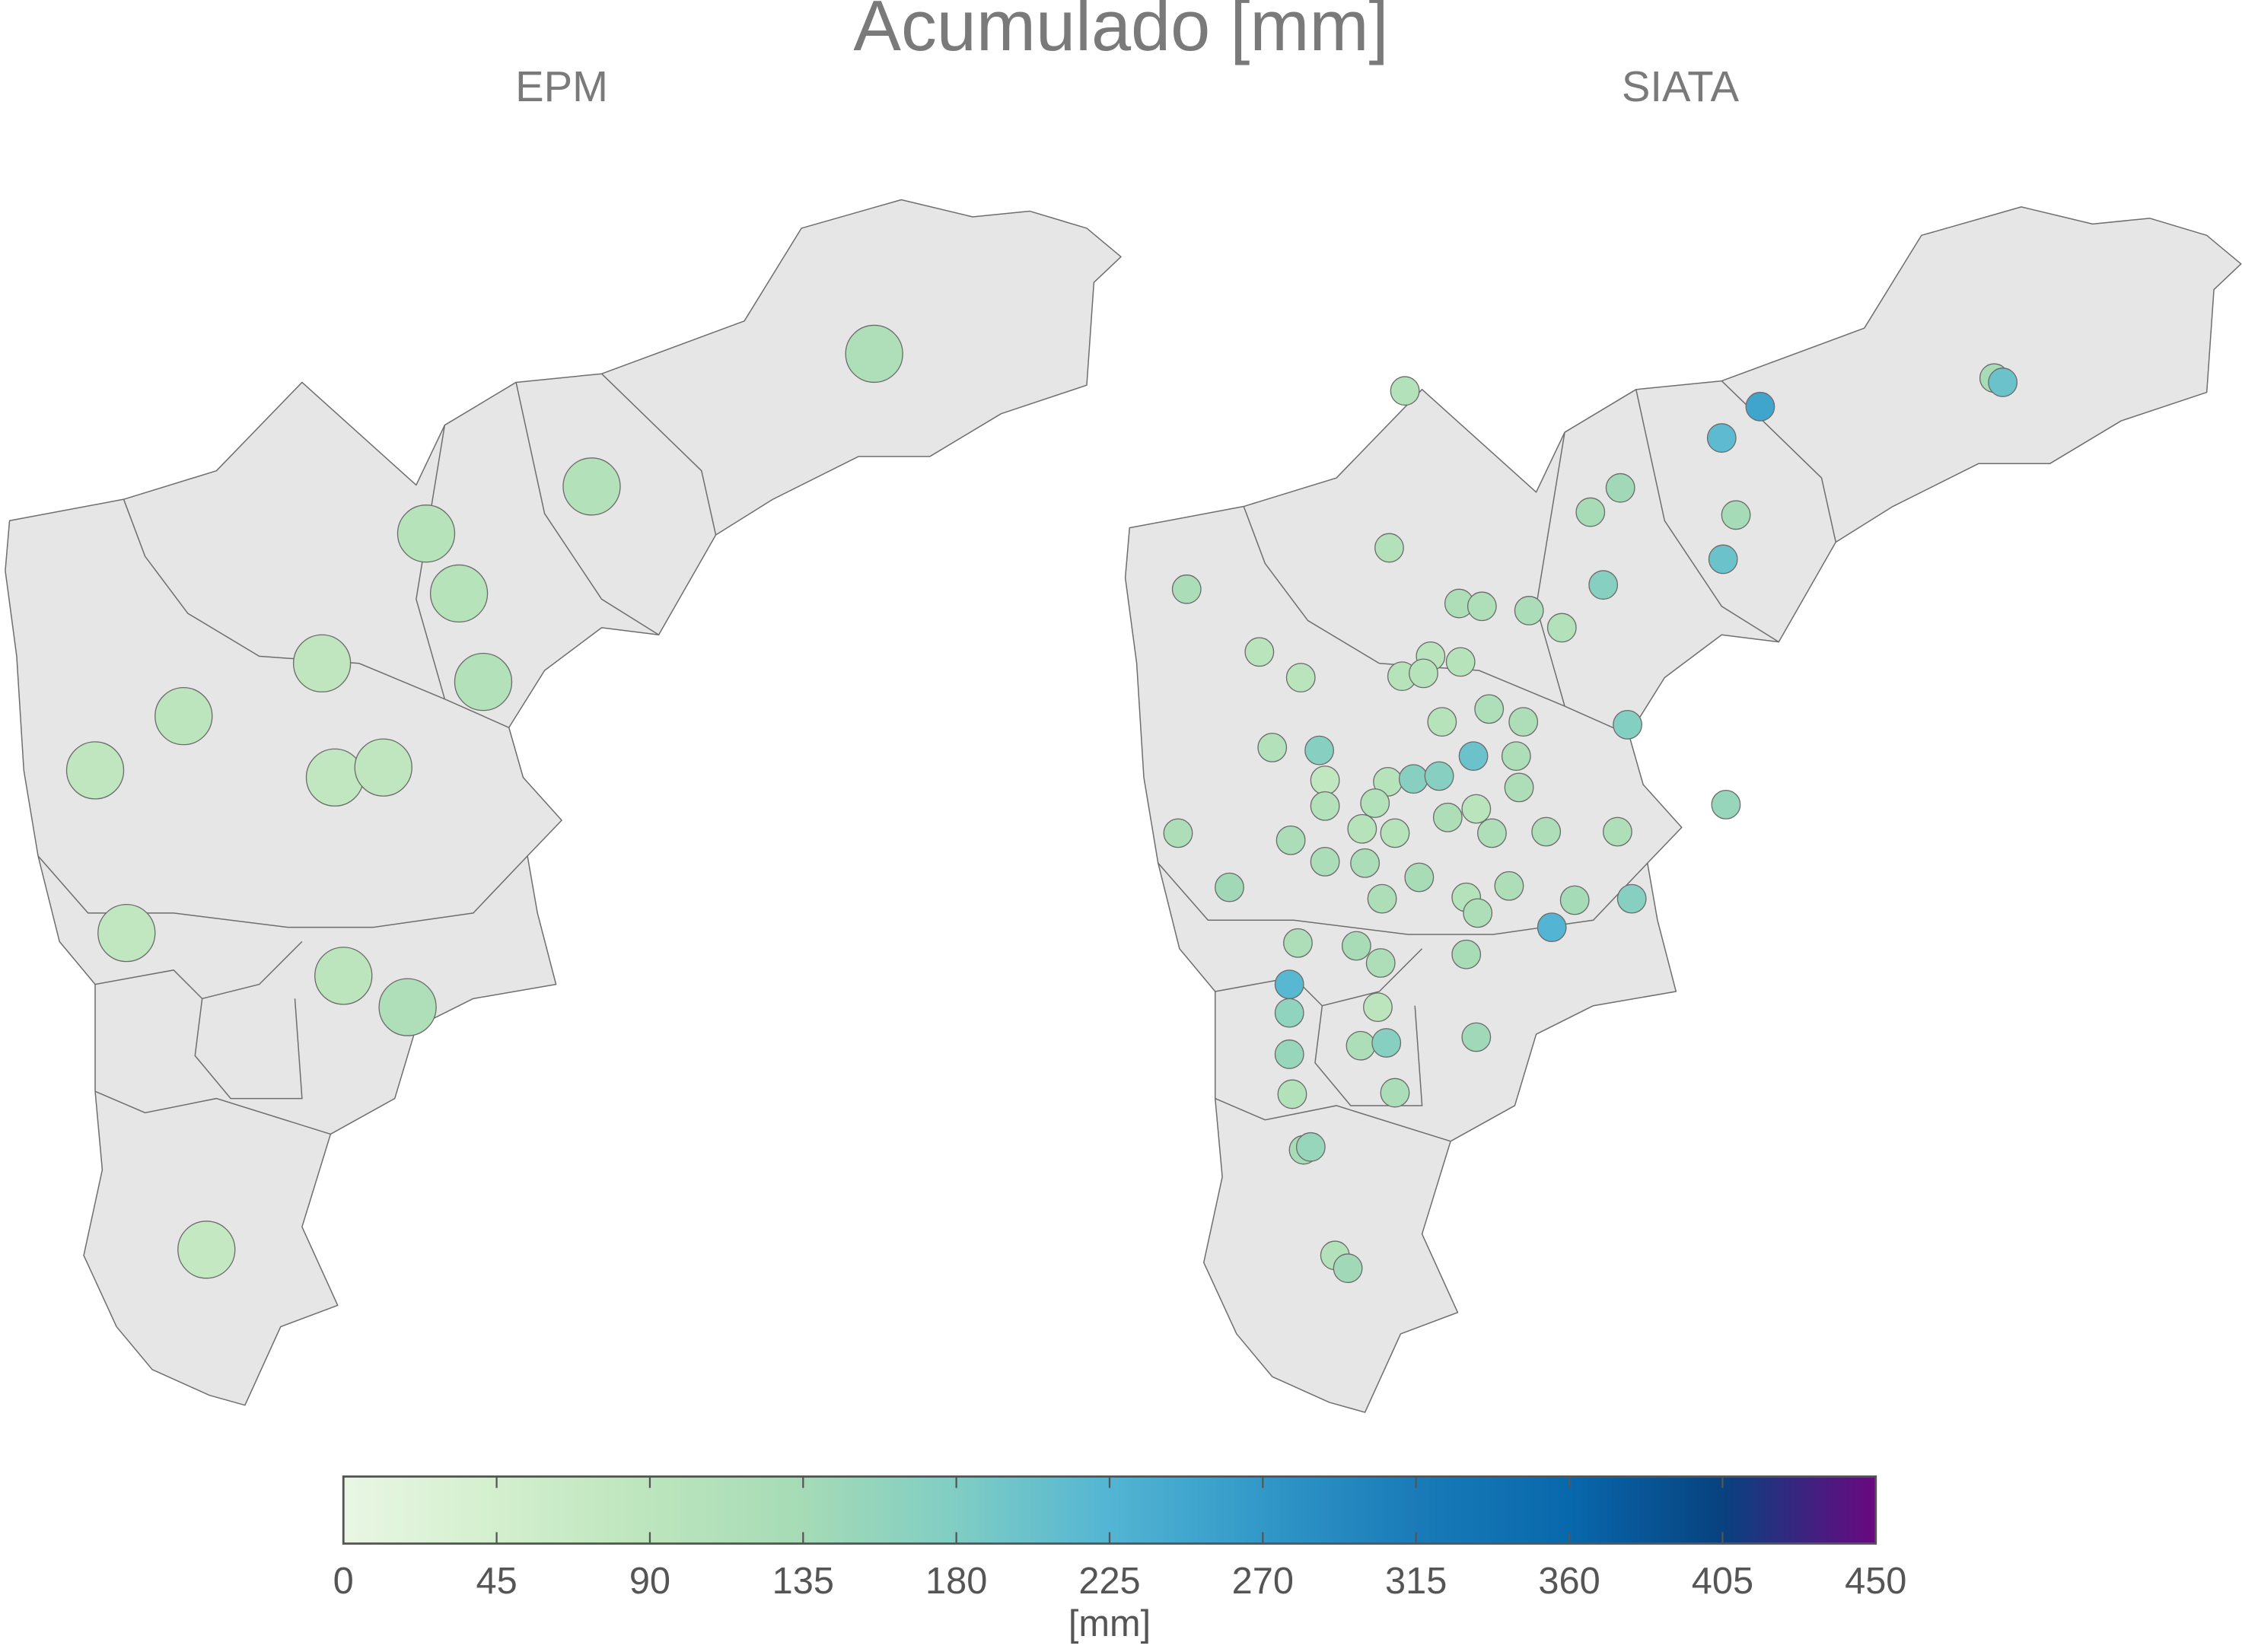  What do you see at coordinates (1110, 1623) in the screenshot?
I see `colorbar-label: [mm]` at bounding box center [1110, 1623].